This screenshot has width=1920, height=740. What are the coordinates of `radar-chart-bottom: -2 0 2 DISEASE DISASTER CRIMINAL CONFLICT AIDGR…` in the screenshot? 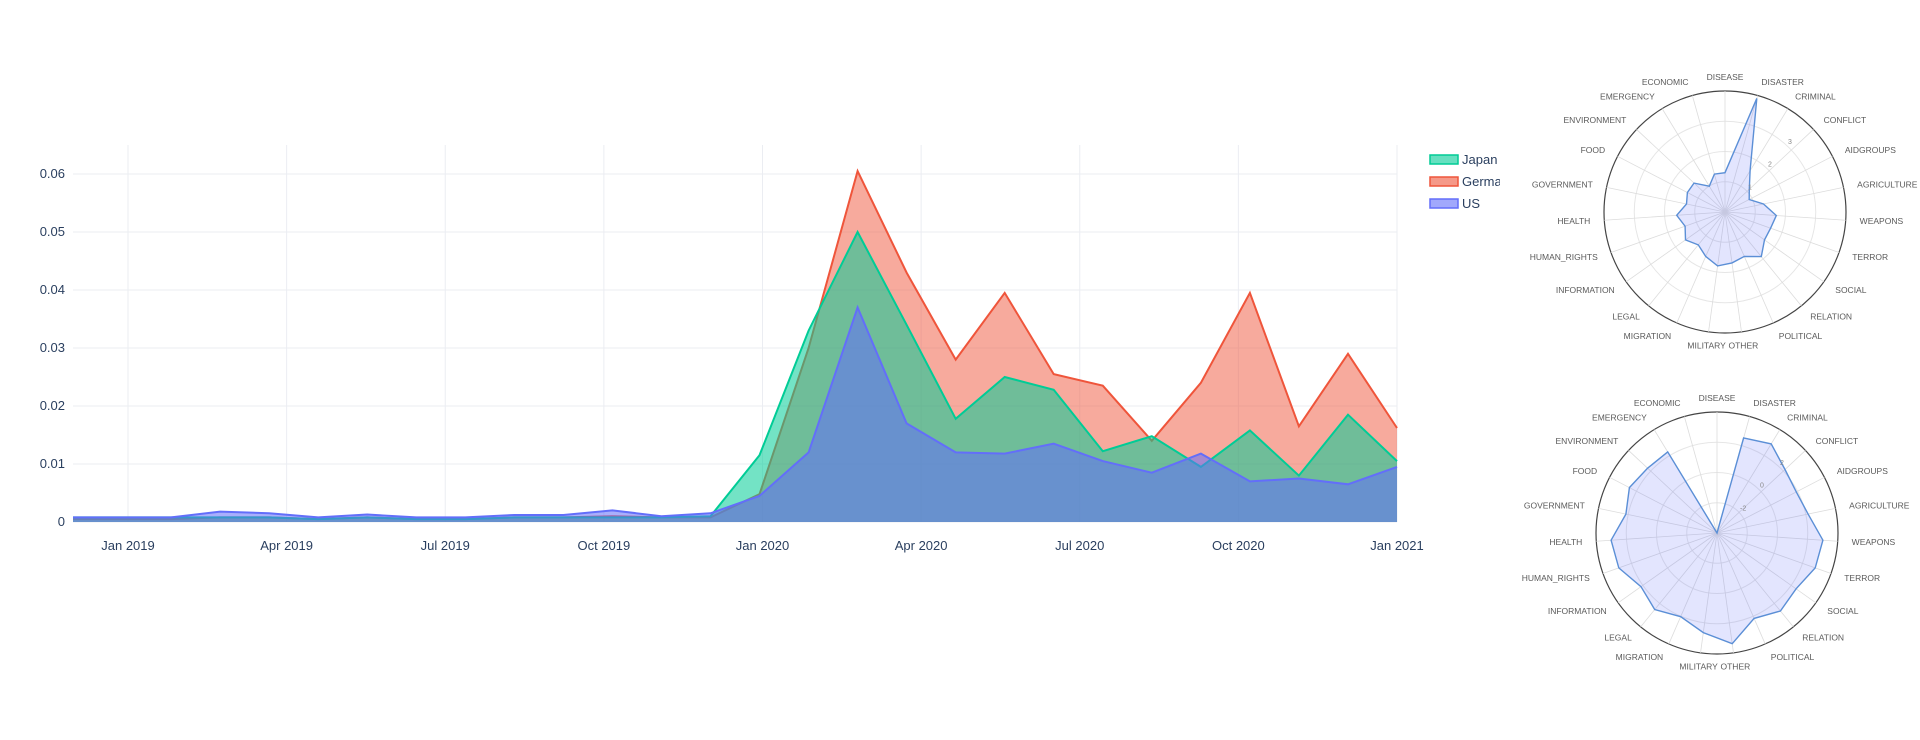 It's located at (1716, 532).